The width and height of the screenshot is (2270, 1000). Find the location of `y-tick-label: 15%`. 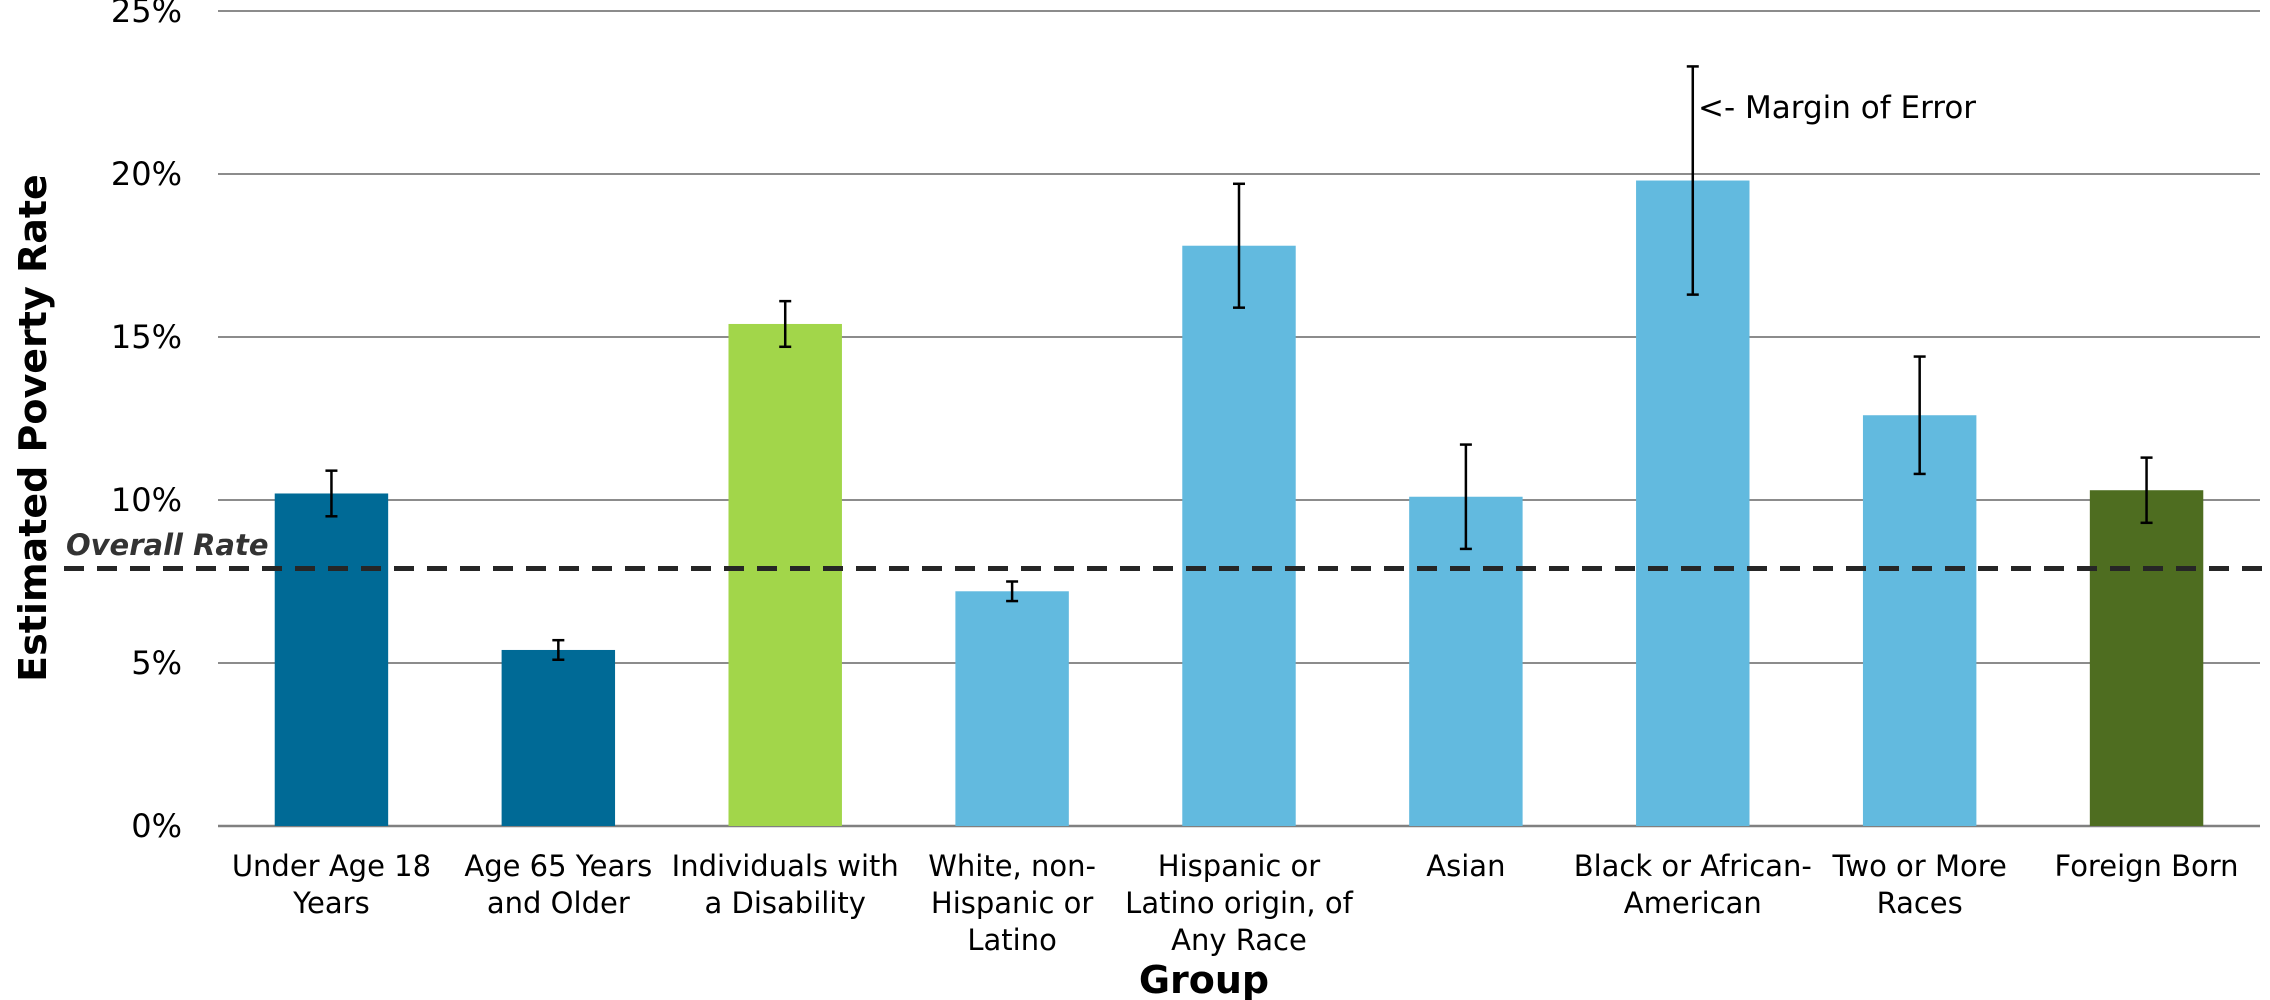

y-tick-label: 15% is located at coordinates (146, 337).